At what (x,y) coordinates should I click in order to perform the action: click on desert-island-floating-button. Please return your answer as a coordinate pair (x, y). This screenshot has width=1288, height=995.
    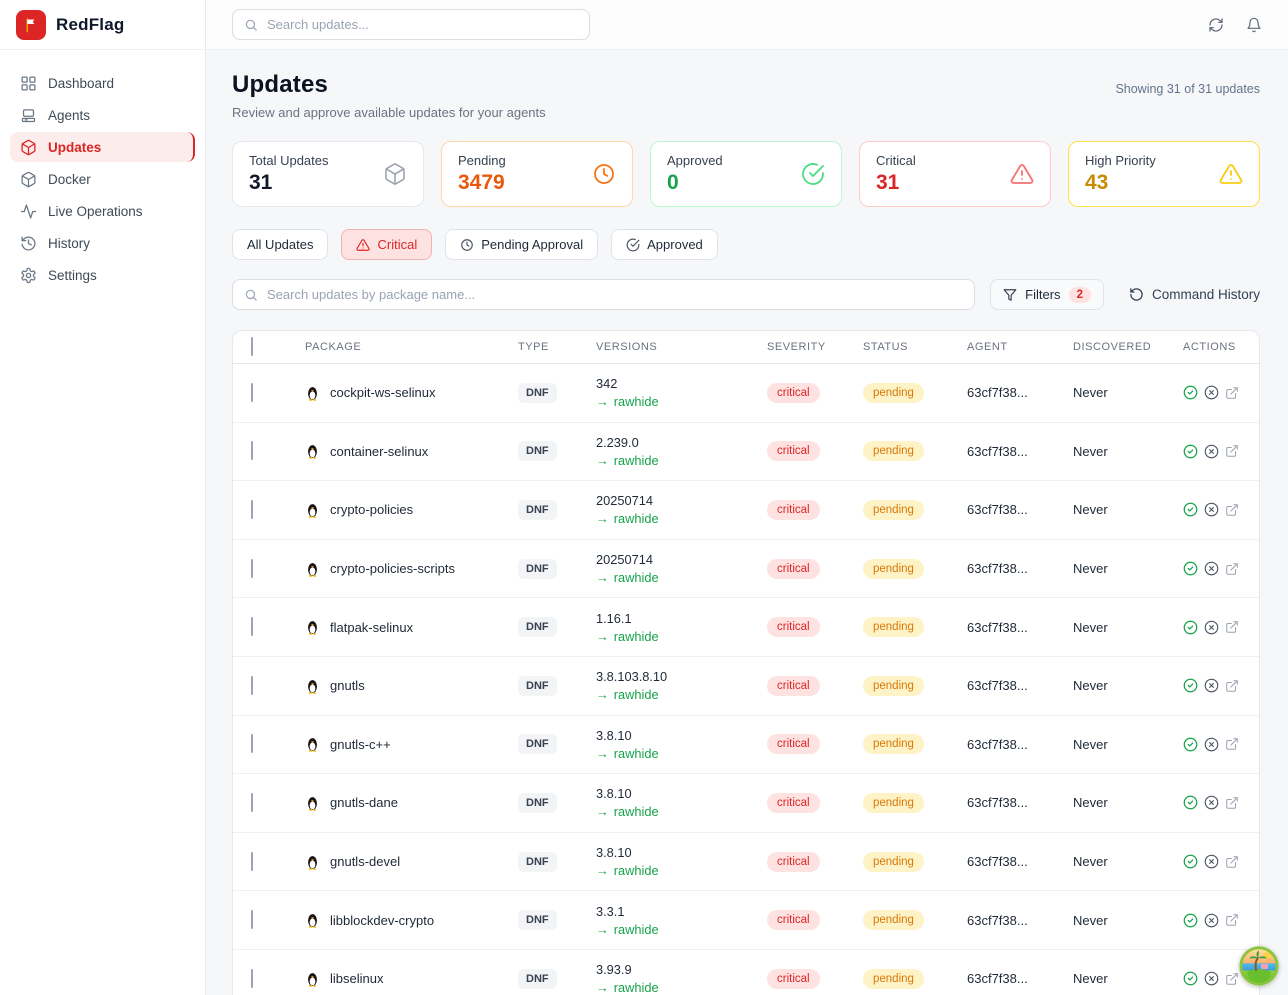
    Looking at the image, I should click on (1259, 966).